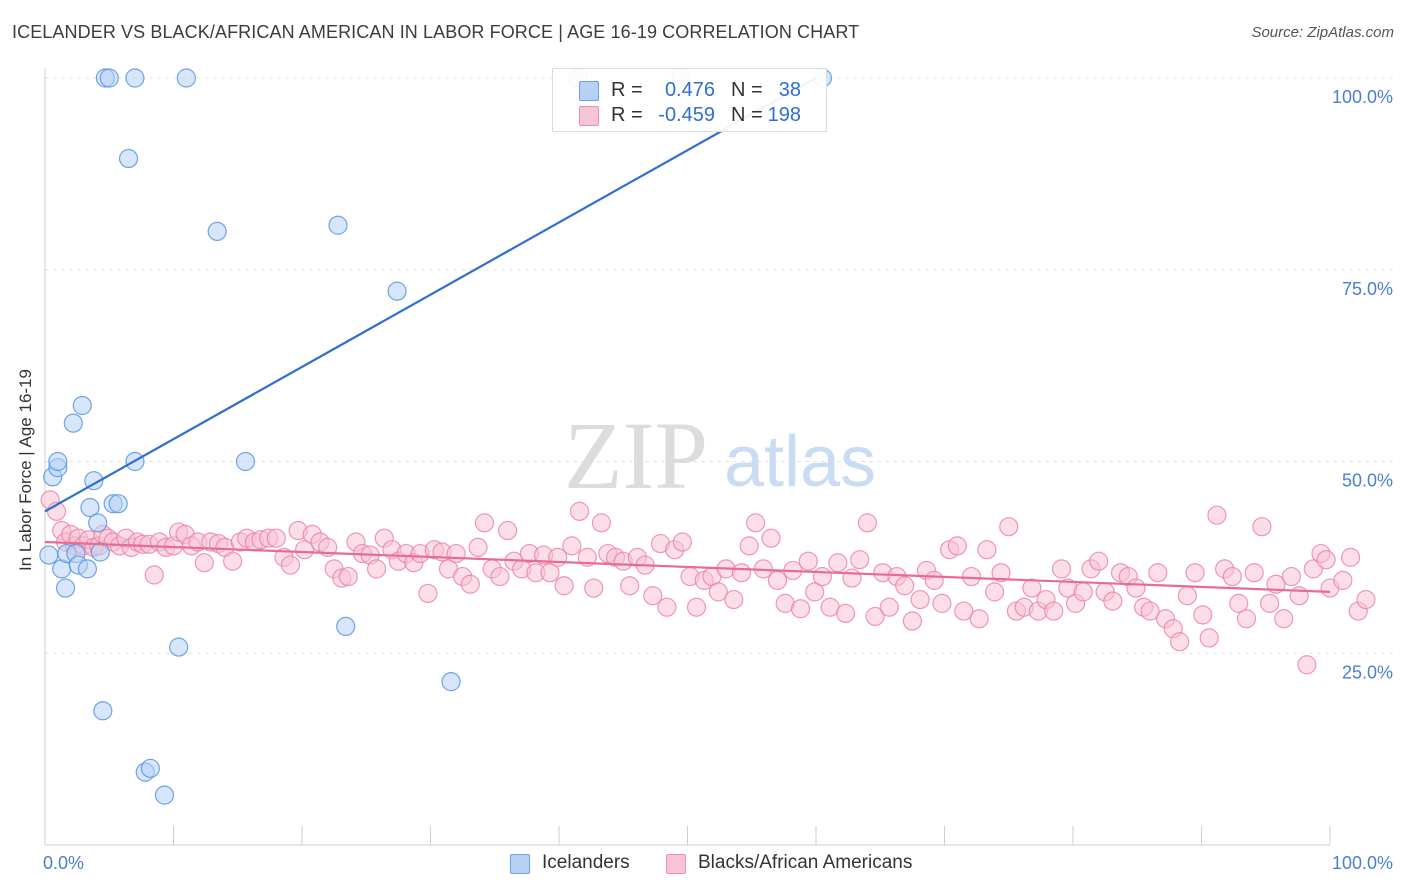  What do you see at coordinates (676, 864) in the screenshot?
I see `bottom-legend-swatch-pink` at bounding box center [676, 864].